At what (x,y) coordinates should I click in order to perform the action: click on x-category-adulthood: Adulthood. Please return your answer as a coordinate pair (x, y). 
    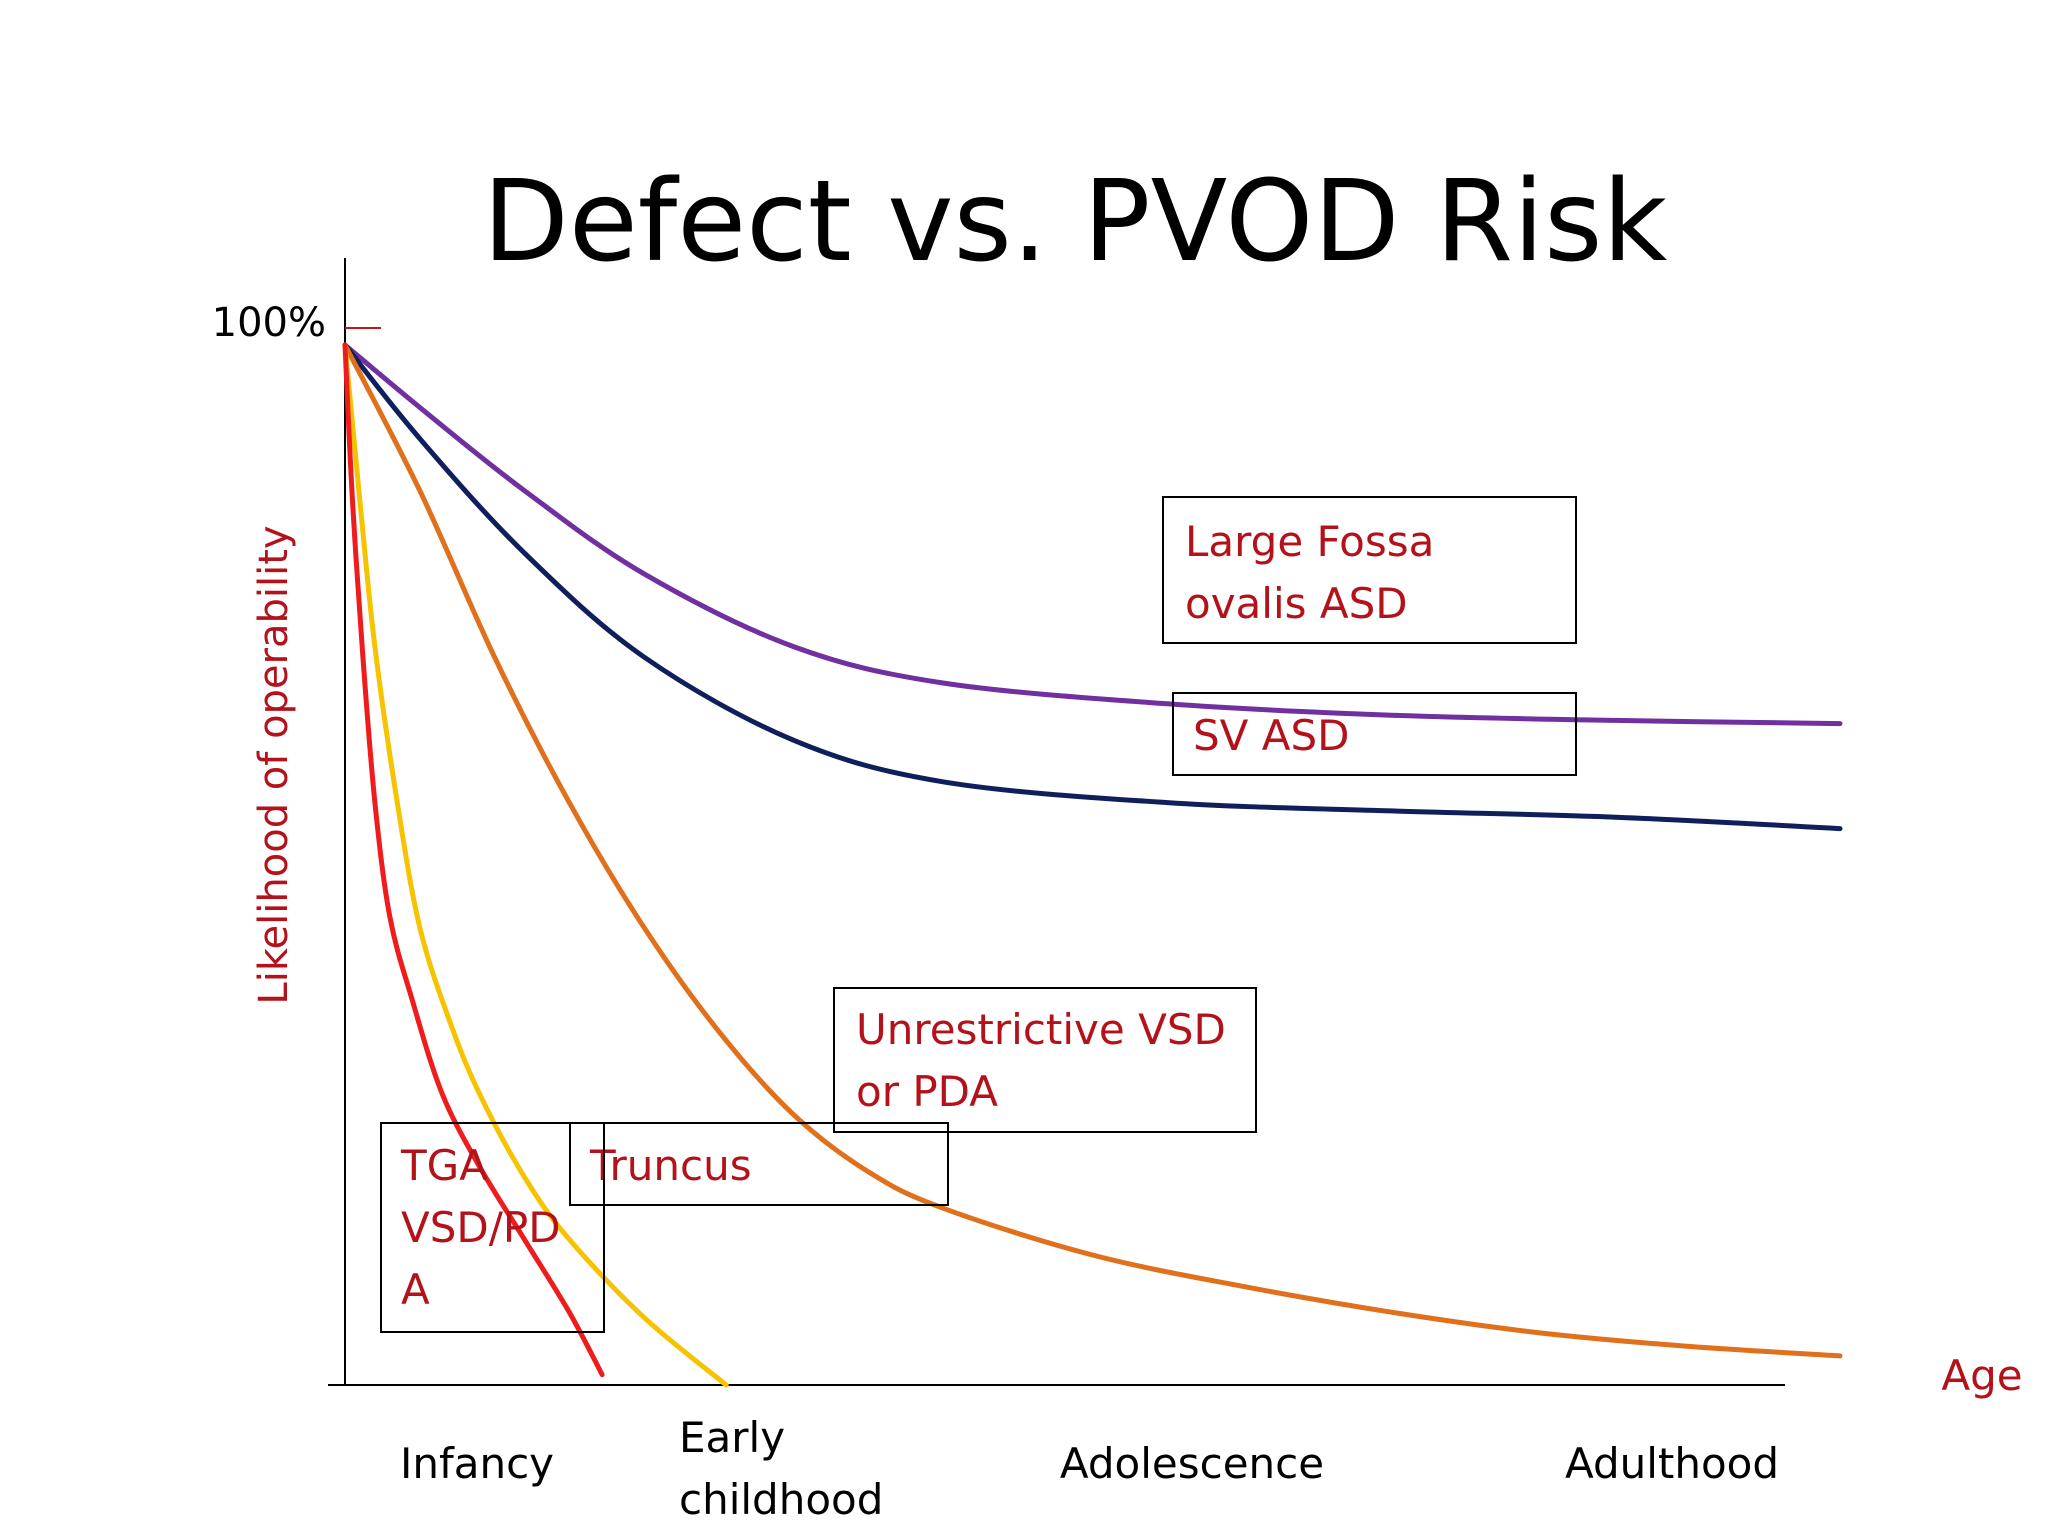
    Looking at the image, I should click on (1672, 1463).